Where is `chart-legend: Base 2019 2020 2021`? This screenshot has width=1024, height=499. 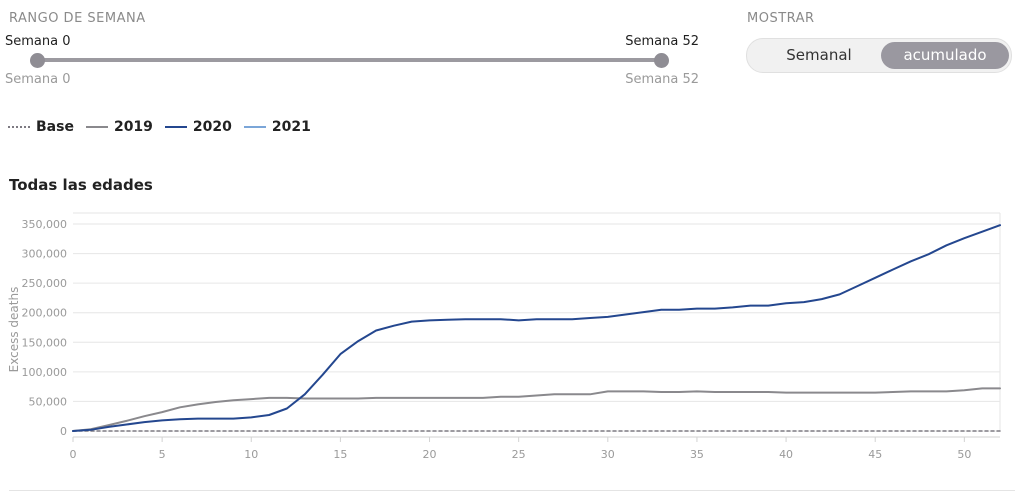
chart-legend: Base 2019 2020 2021 is located at coordinates (165, 127).